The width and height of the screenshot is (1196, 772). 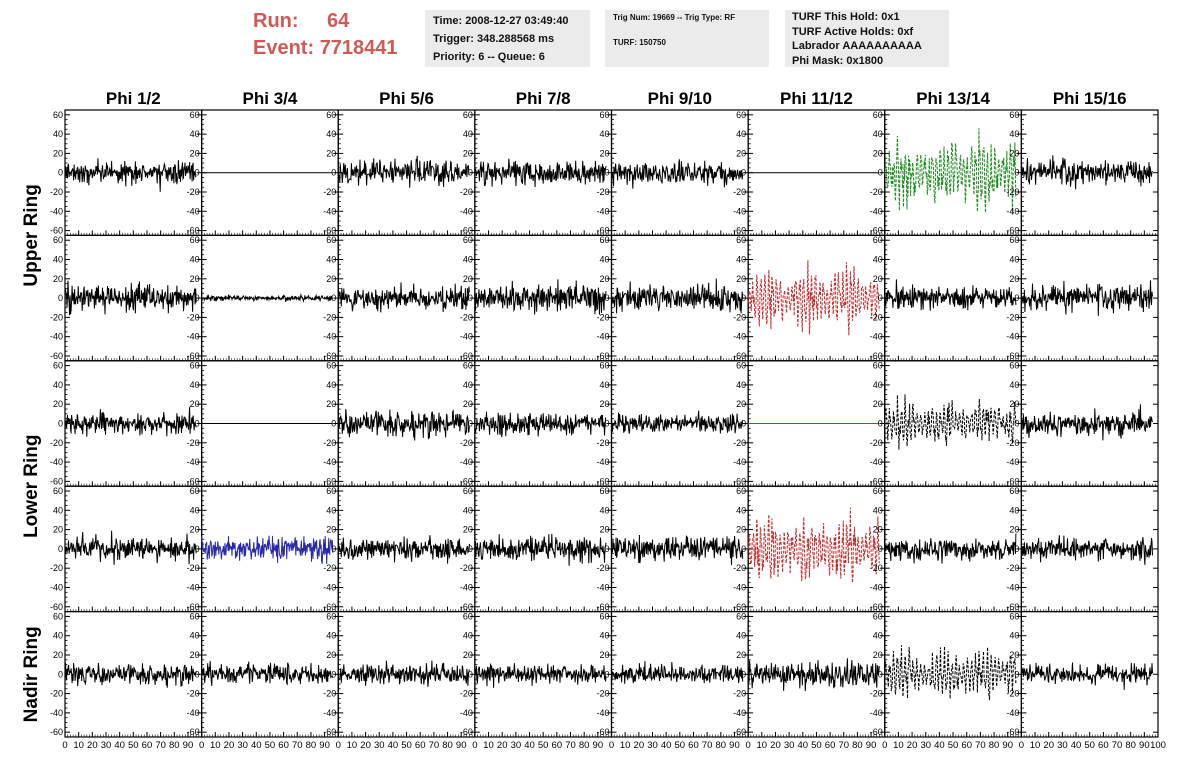 I want to click on x-tick-label: 20, so click(x=639, y=745).